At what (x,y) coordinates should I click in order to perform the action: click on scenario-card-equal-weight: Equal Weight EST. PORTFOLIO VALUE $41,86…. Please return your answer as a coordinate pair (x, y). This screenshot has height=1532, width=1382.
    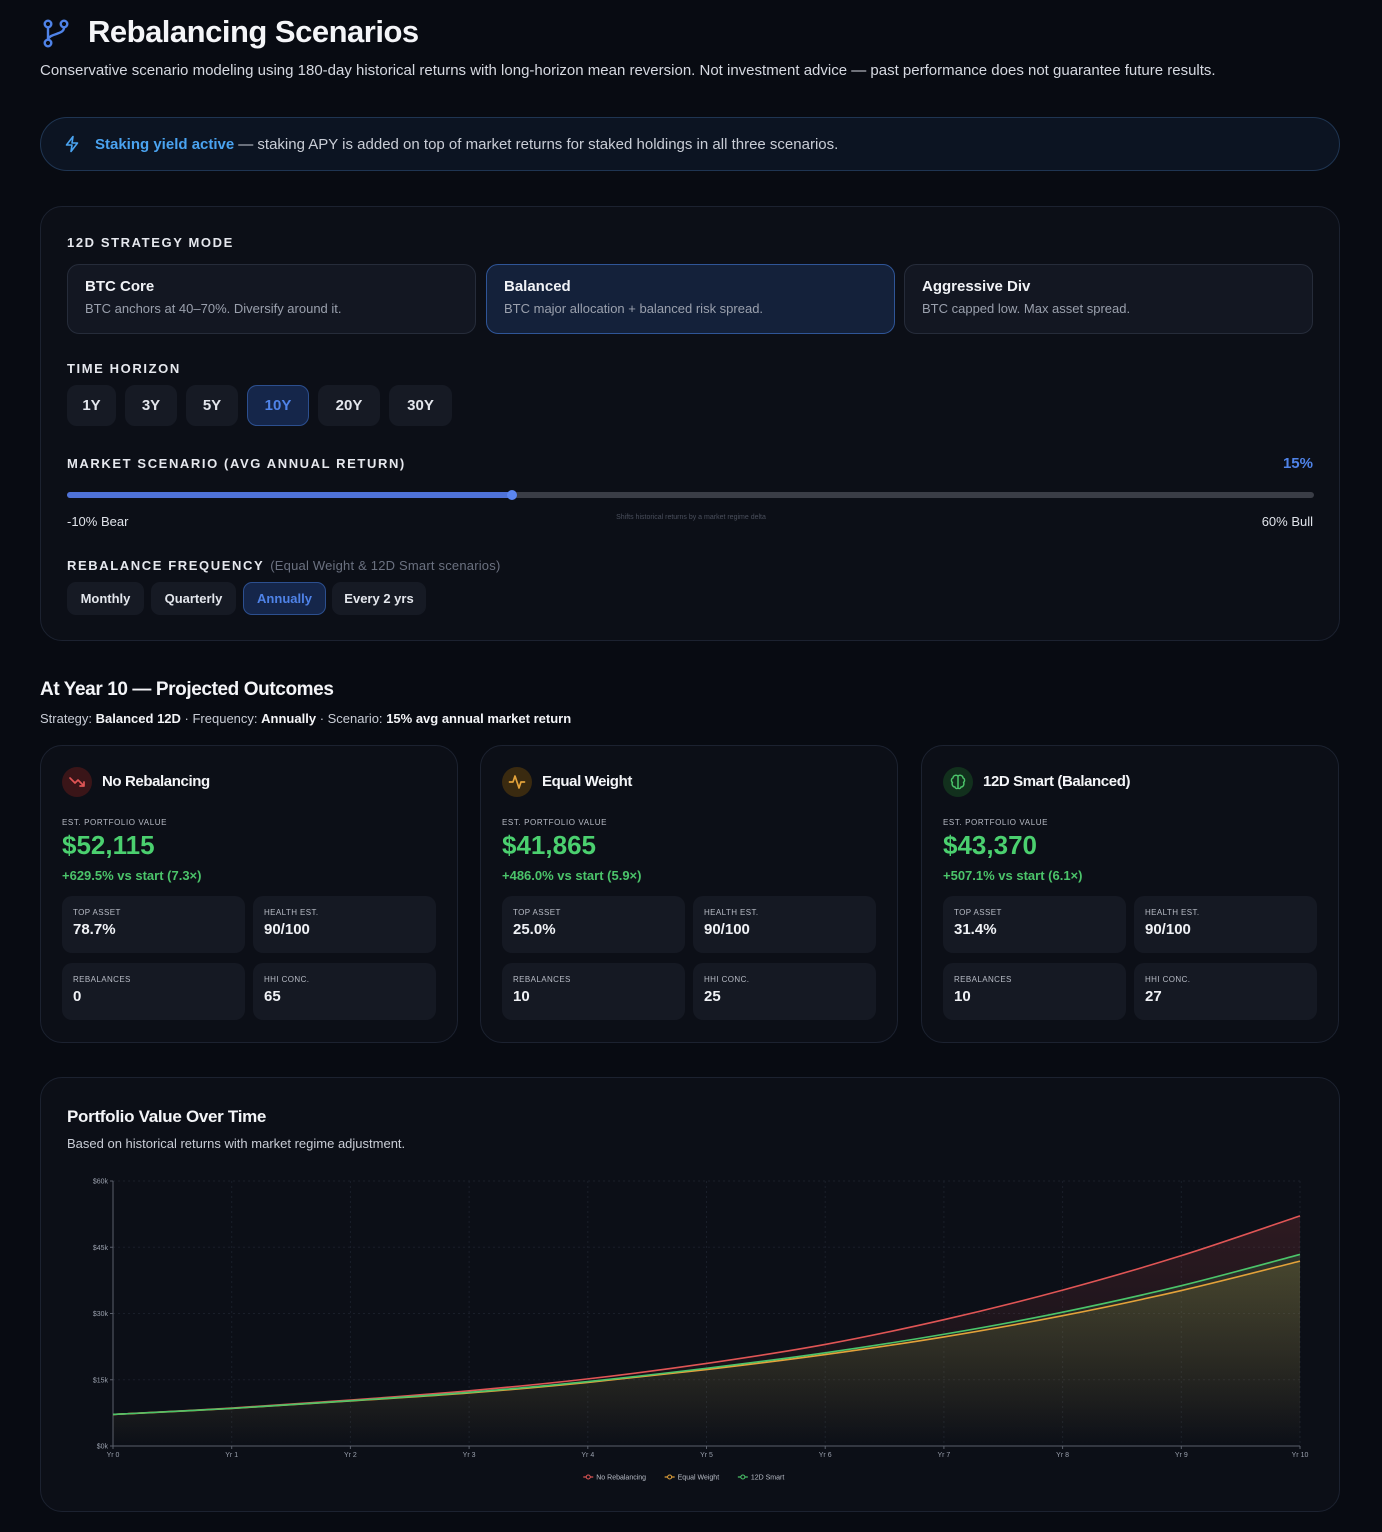
    Looking at the image, I should click on (689, 894).